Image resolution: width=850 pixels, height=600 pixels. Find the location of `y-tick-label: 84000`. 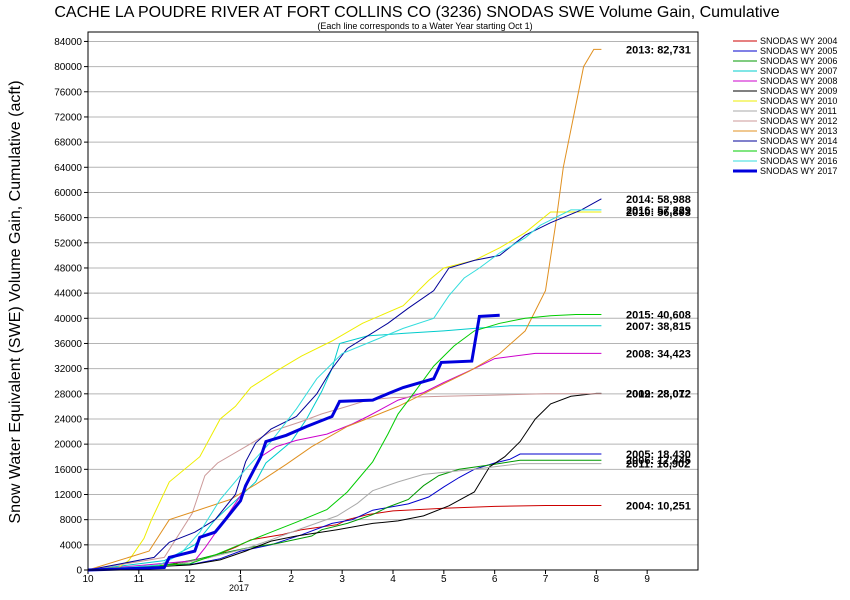

y-tick-label: 84000 is located at coordinates (68, 42).